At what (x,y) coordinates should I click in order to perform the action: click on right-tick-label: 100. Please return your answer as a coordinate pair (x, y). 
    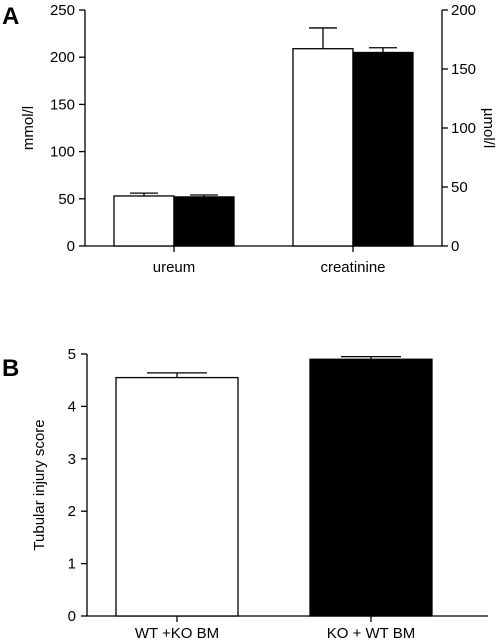
    Looking at the image, I should click on (463, 128).